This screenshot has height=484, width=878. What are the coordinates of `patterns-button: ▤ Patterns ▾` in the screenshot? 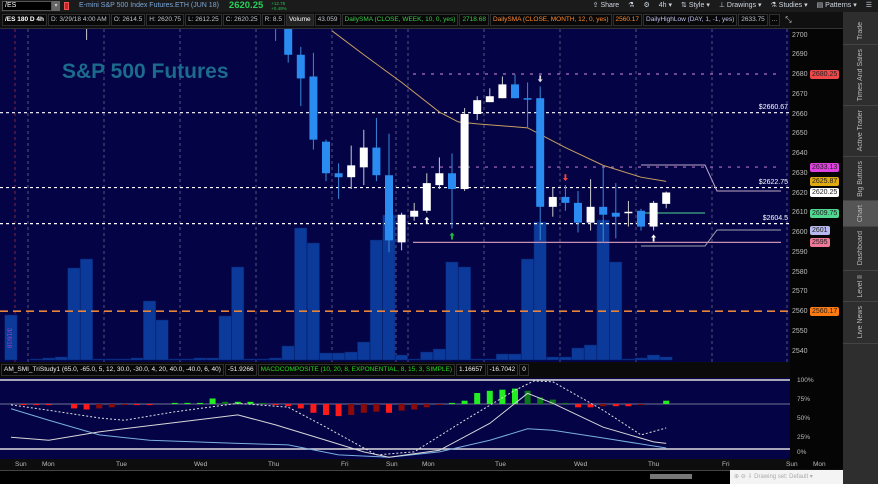 It's located at (836, 5).